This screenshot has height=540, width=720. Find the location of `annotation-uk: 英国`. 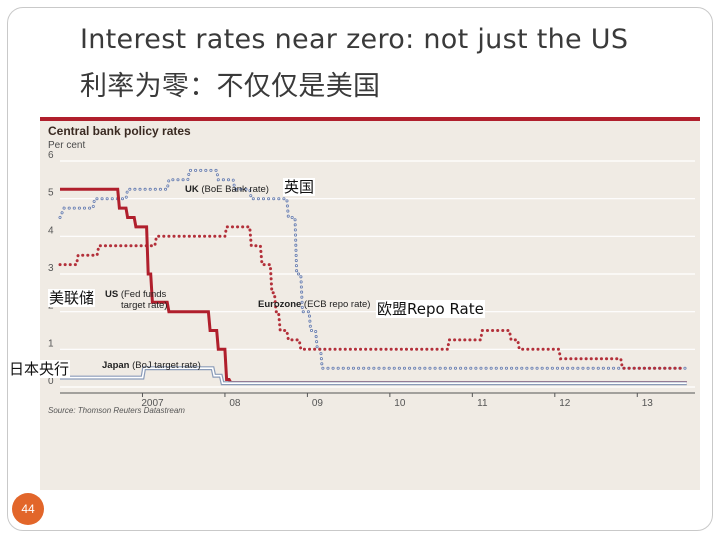

annotation-uk: 英国 is located at coordinates (299, 187).